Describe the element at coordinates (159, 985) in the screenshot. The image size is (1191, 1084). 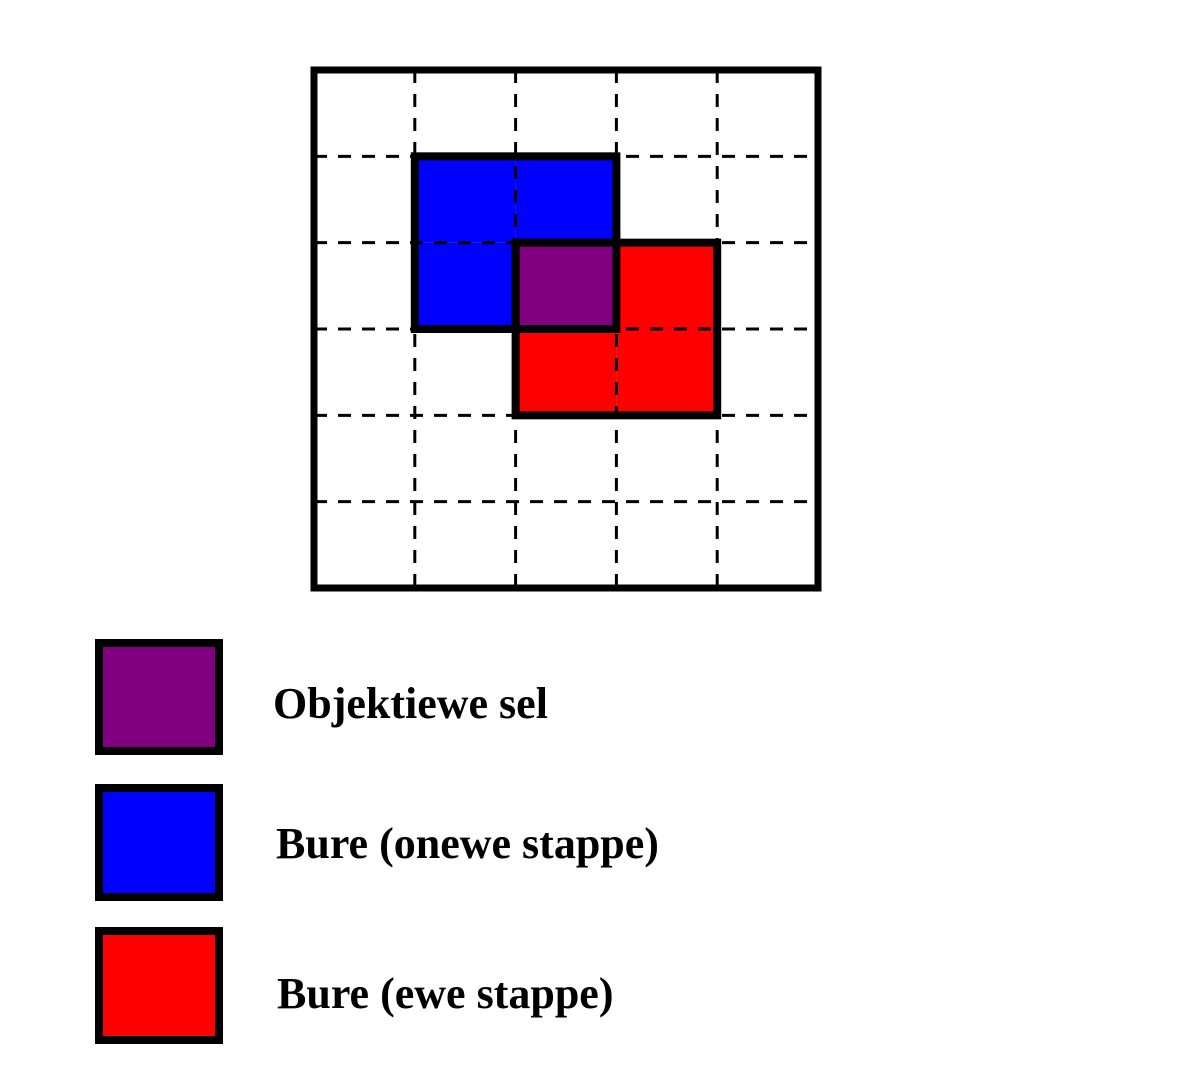
I see `legend-swatch-even-neighbors` at that location.